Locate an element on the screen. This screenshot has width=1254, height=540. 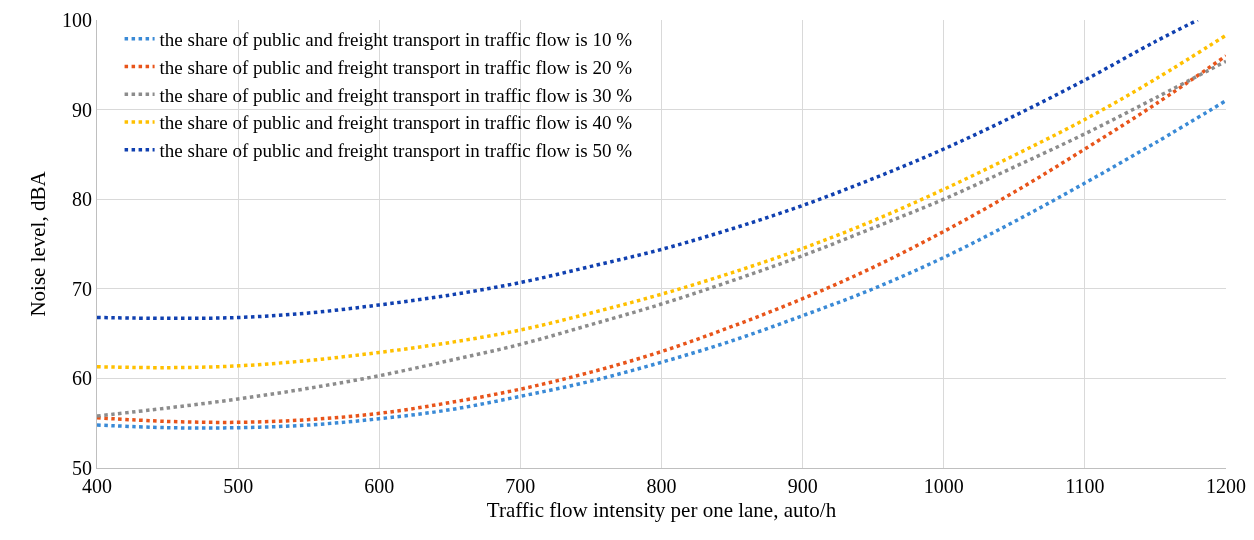
y-tick-label: 60 is located at coordinates (82, 378).